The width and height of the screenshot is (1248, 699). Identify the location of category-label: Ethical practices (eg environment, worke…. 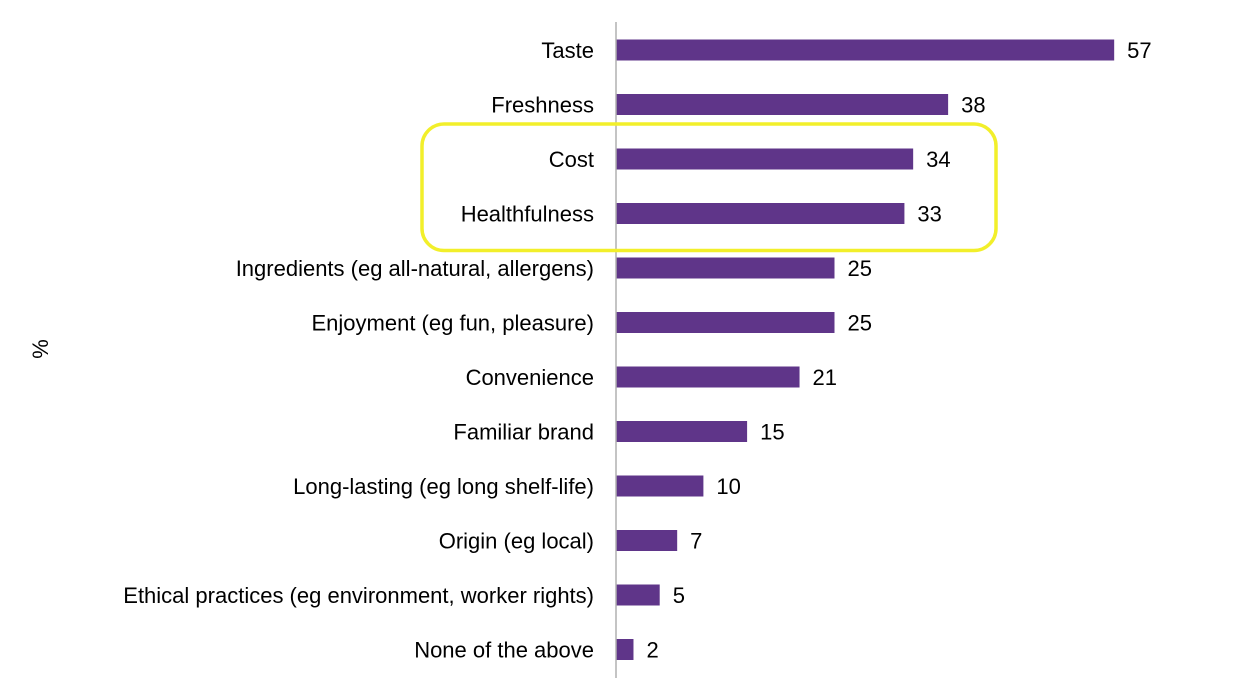
(358, 595).